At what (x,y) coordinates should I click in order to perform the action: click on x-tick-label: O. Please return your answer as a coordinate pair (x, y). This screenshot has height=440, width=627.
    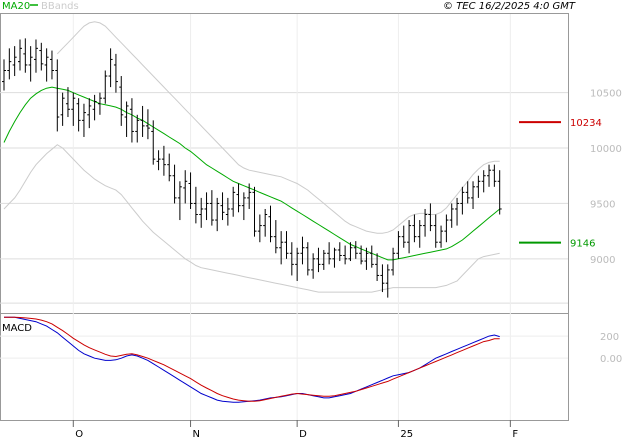
    Looking at the image, I should click on (79, 434).